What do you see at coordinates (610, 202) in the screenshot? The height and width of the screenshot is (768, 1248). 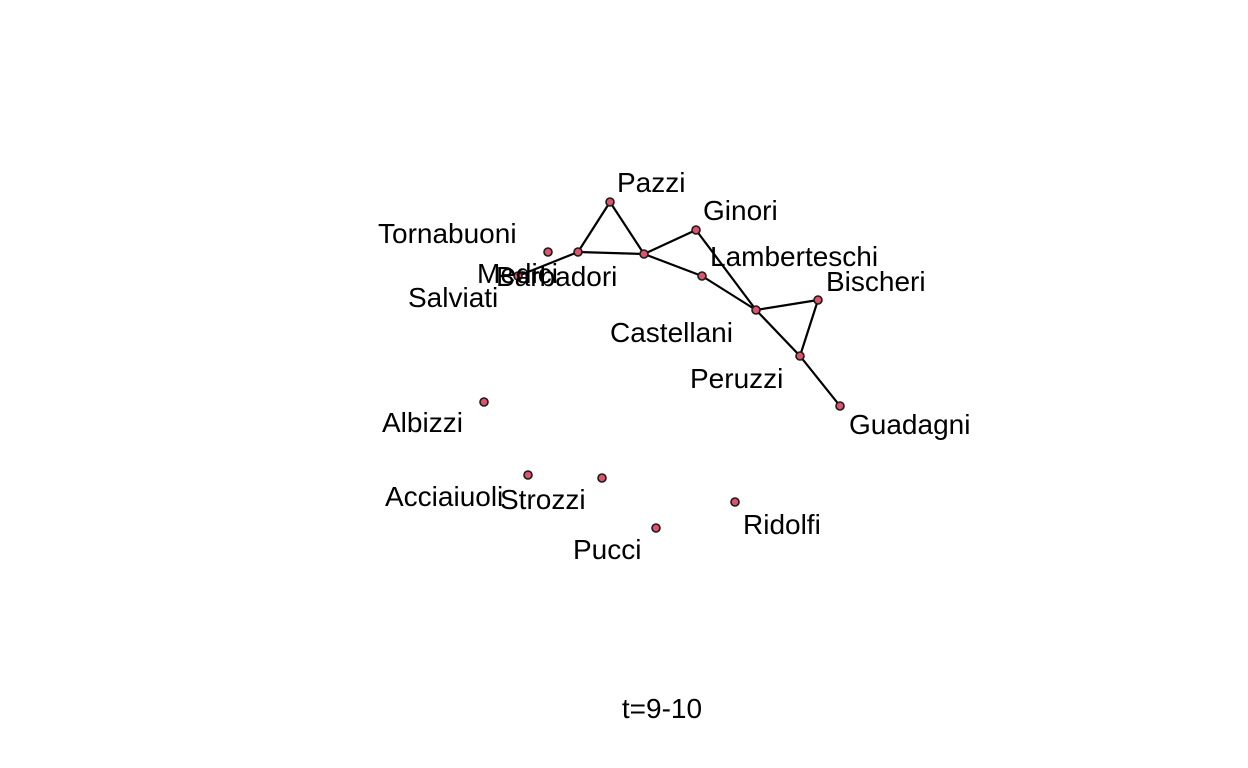 I see `node-pazzi` at bounding box center [610, 202].